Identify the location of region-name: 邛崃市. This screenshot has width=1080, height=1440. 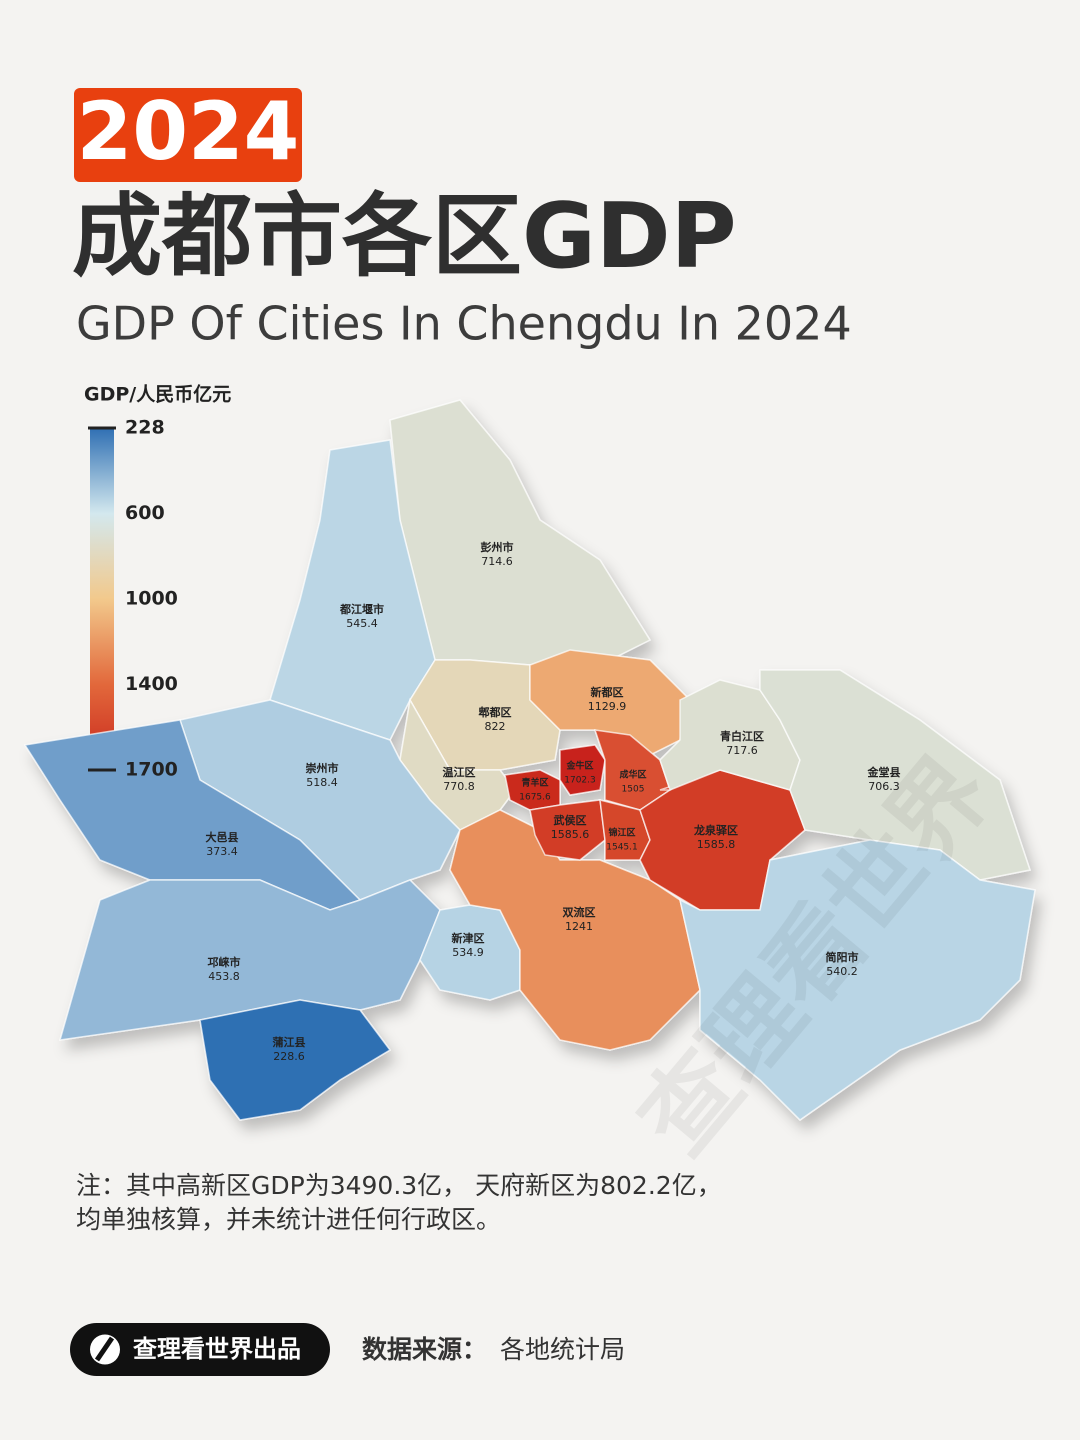
(224, 962).